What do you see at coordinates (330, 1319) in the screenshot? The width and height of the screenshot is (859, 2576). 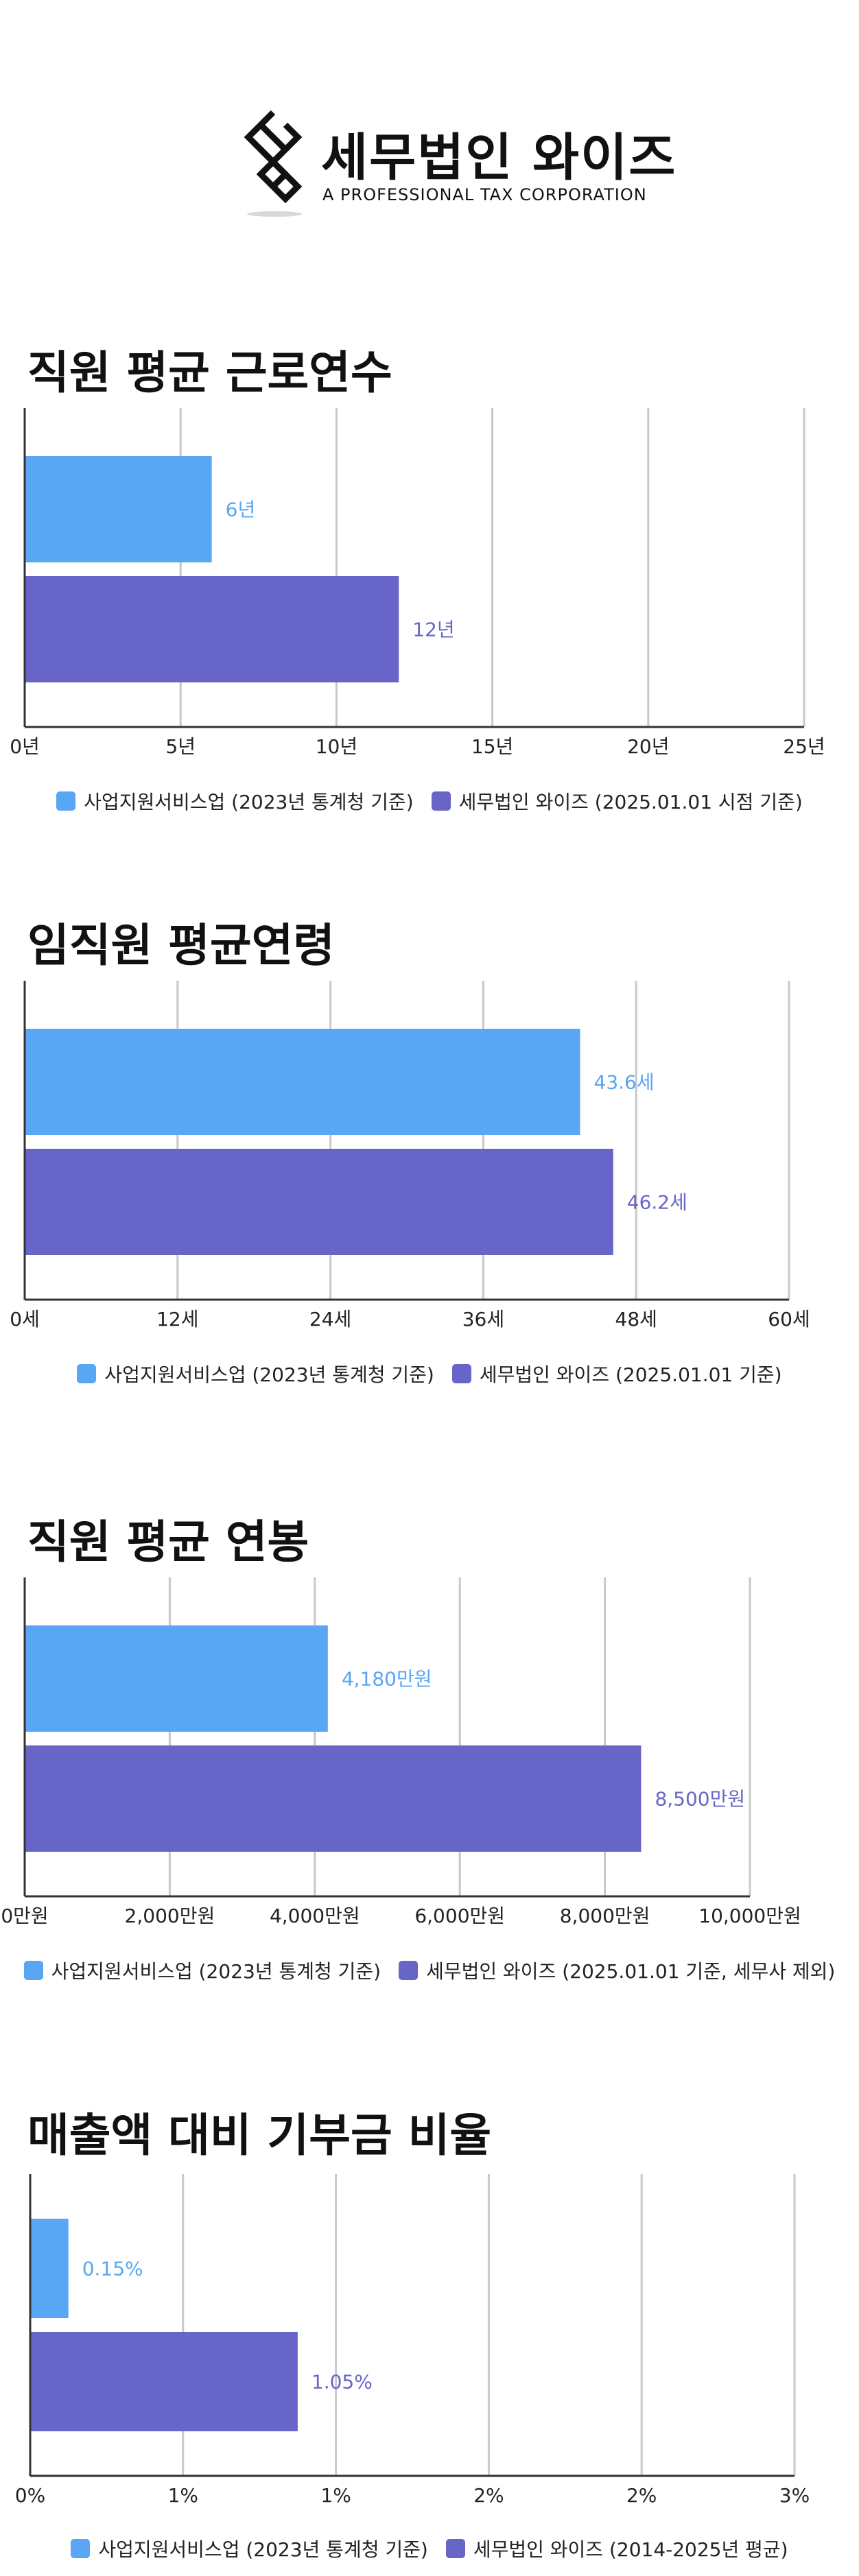 I see `x-tick-label: 24세` at bounding box center [330, 1319].